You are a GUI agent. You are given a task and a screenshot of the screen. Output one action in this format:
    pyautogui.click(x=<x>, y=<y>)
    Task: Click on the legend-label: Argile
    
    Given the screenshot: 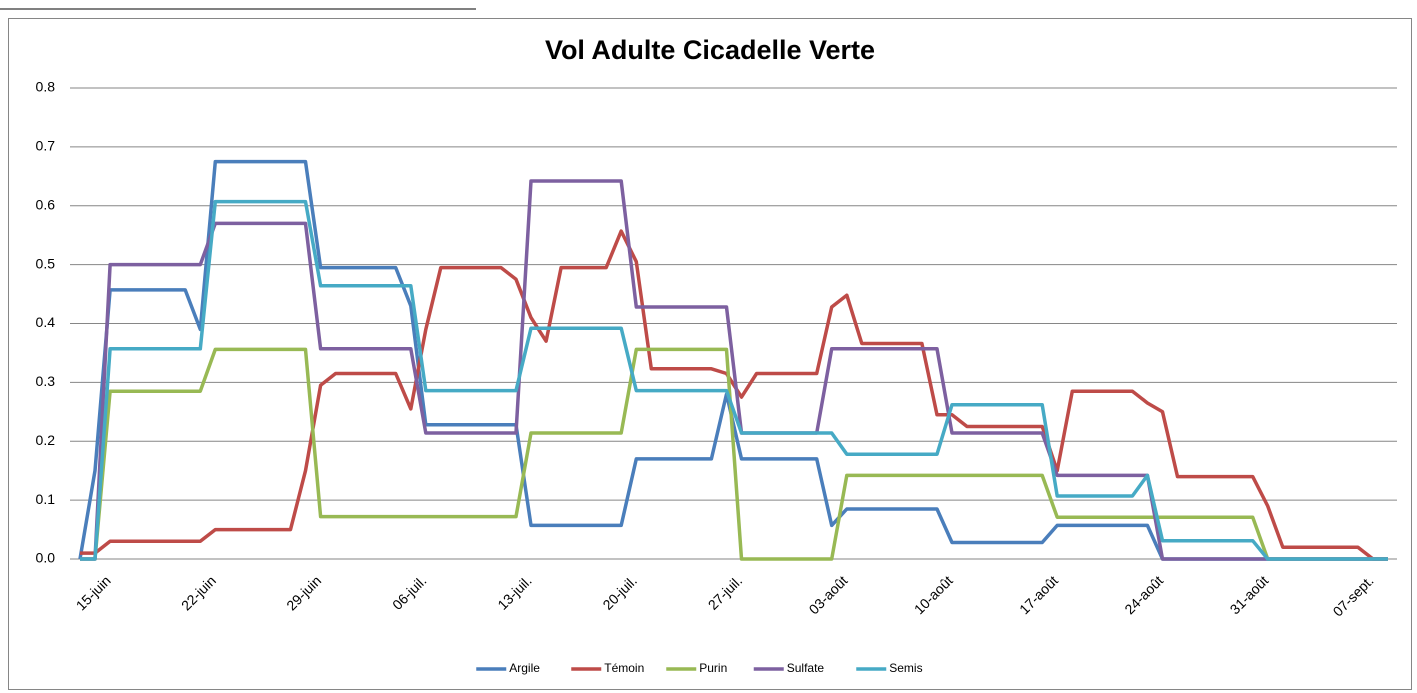 What is the action you would take?
    pyautogui.click(x=524, y=668)
    